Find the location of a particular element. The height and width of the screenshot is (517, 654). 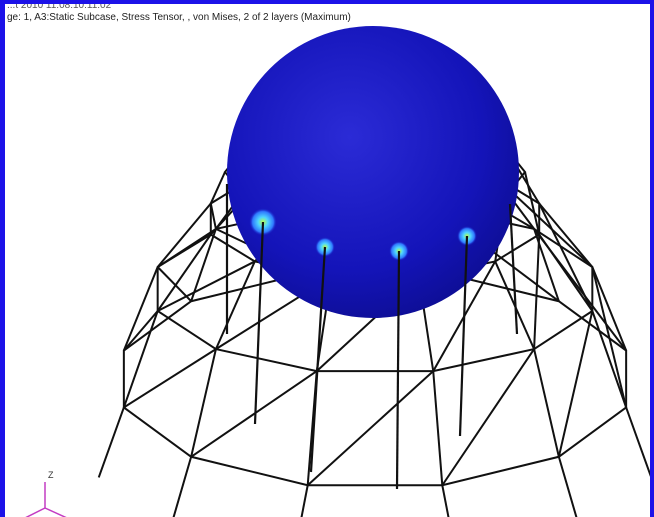

collar-strut is located at coordinates (217, 187).